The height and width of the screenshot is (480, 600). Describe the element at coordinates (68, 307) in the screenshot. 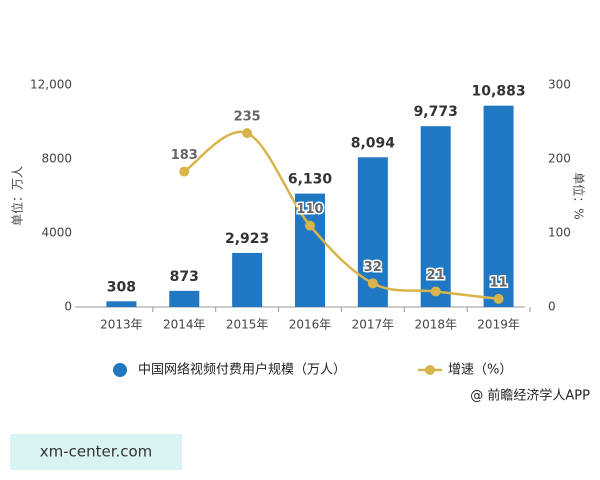

I see `y-tick-label: 0` at that location.